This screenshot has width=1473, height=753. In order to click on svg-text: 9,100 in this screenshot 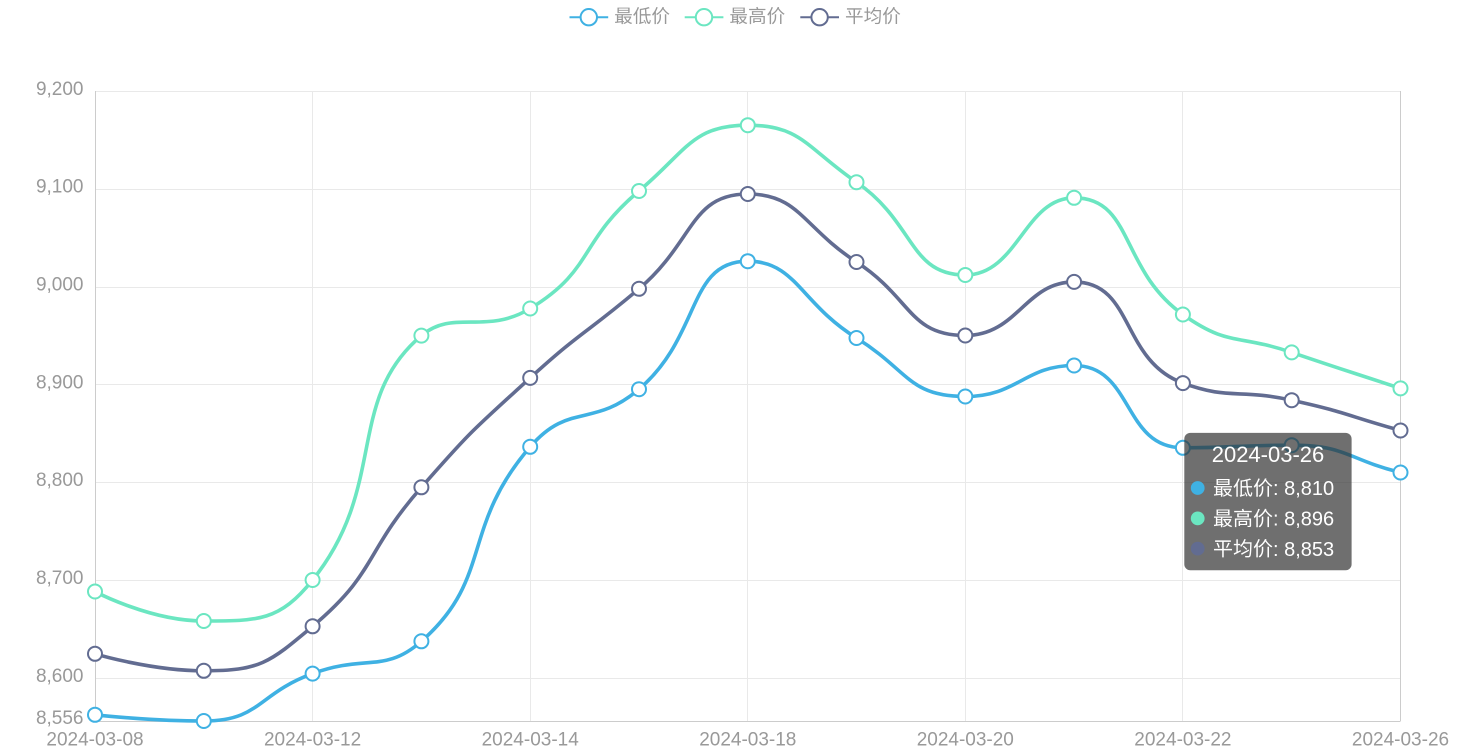, I will do `click(60, 187)`.